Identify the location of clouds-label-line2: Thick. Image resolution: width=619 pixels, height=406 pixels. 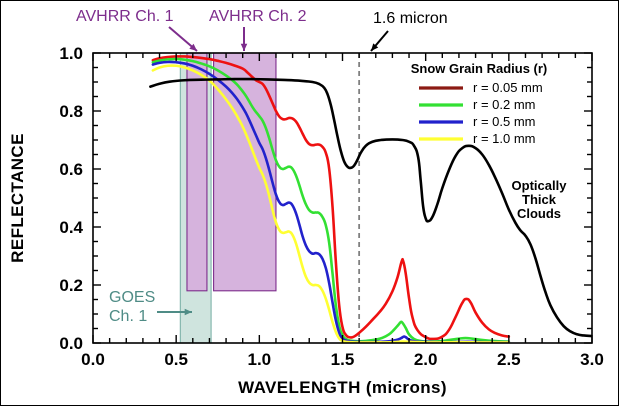
(539, 199).